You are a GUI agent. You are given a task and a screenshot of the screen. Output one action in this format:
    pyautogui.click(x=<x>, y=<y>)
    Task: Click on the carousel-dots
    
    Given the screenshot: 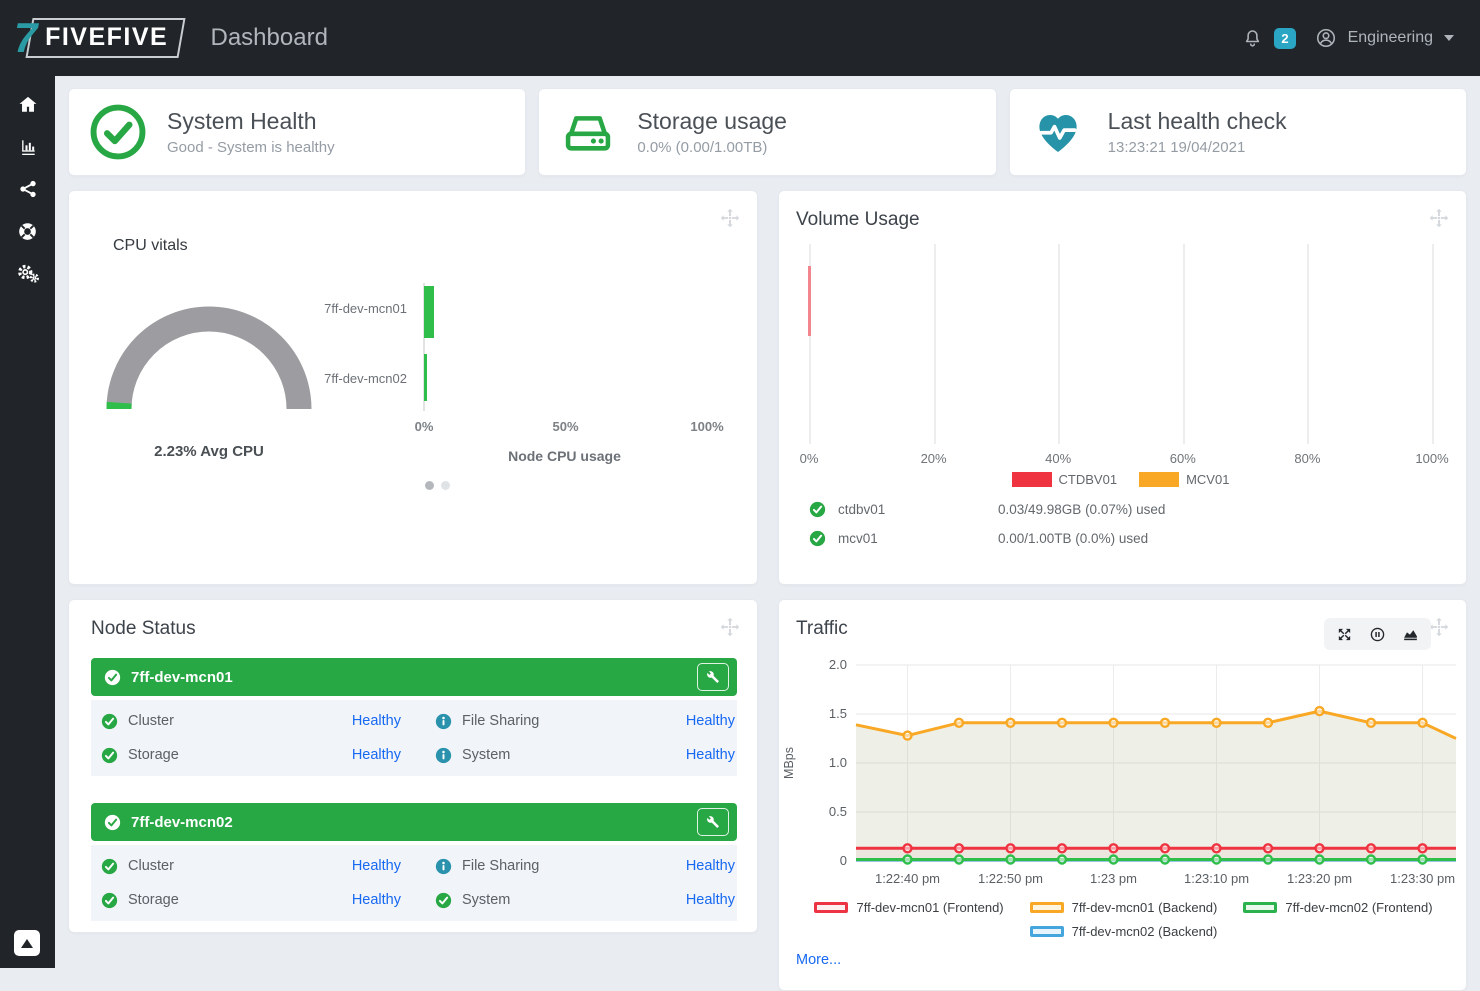 What is the action you would take?
    pyautogui.click(x=437, y=485)
    